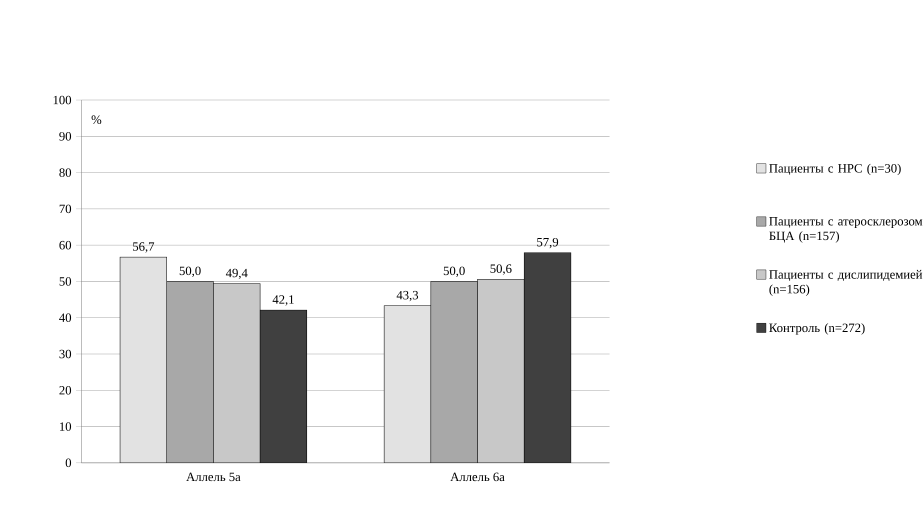 The height and width of the screenshot is (522, 923). Describe the element at coordinates (65, 136) in the screenshot. I see `y-tick-label: 90` at that location.